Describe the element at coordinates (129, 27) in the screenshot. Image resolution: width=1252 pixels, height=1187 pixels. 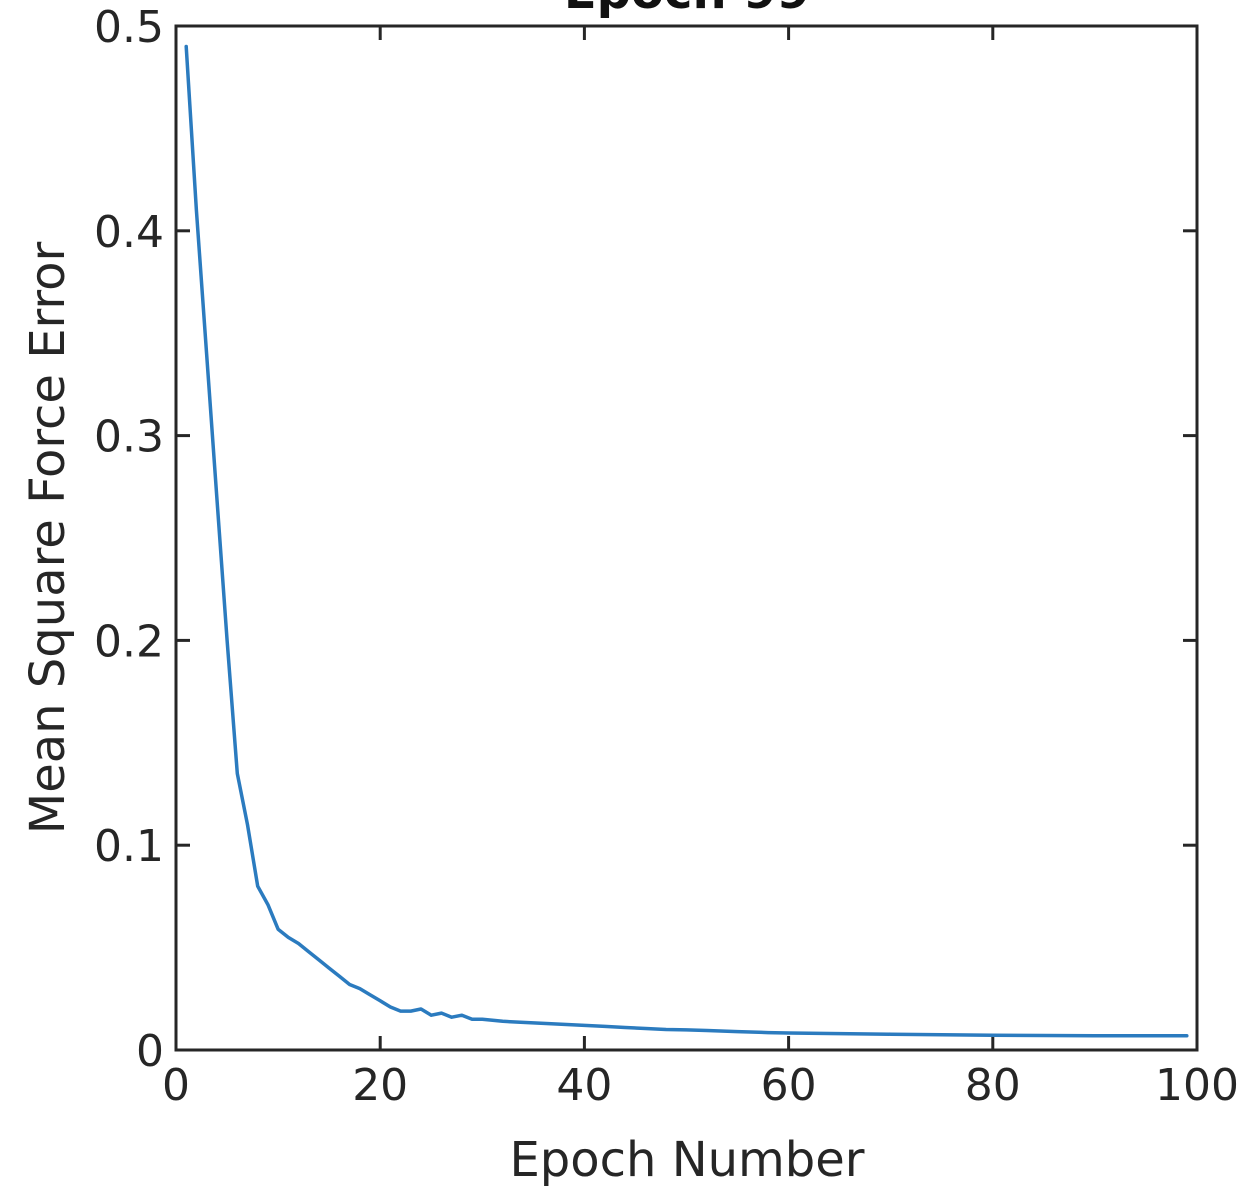
I see `y-tick-label: 0.5` at that location.